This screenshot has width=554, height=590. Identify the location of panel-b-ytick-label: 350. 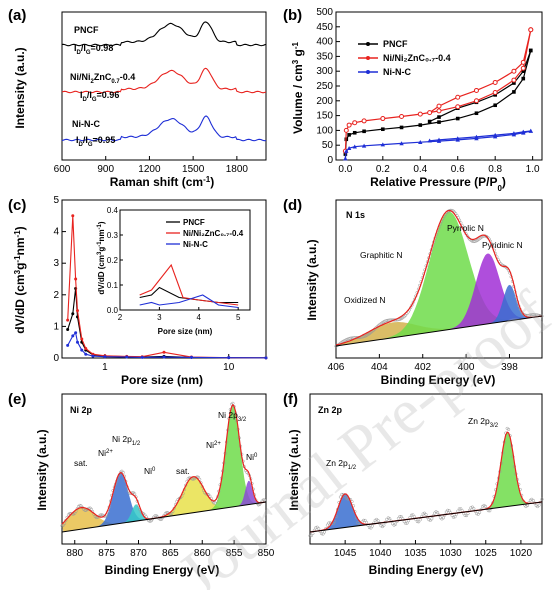
(324, 56).